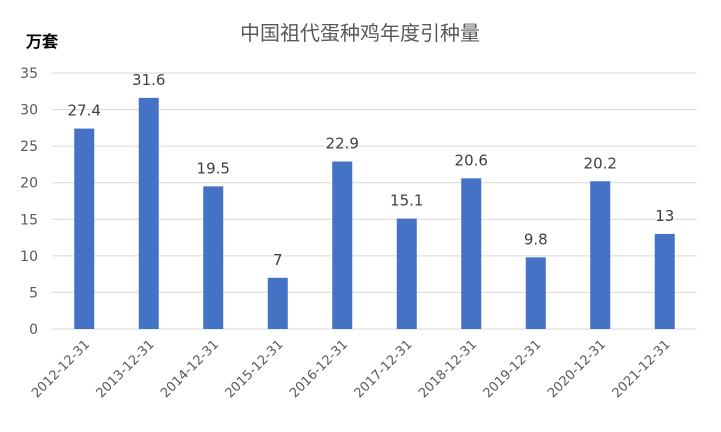 This screenshot has height=432, width=721. I want to click on data-label: 13, so click(664, 216).